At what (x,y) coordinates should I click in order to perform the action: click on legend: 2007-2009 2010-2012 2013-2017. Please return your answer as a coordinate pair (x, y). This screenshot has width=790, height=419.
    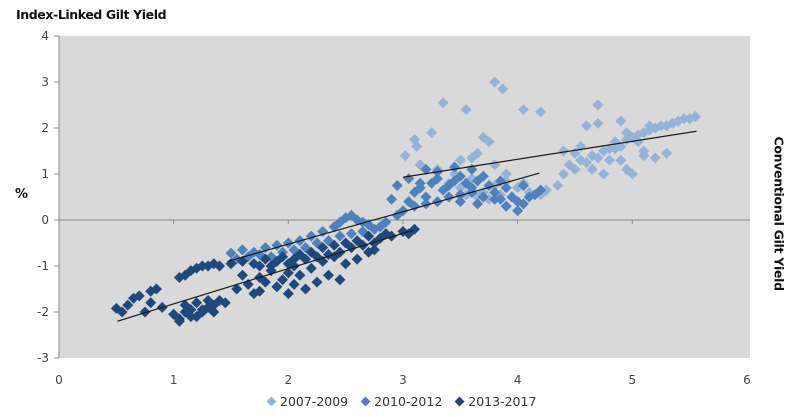
    Looking at the image, I should click on (401, 401).